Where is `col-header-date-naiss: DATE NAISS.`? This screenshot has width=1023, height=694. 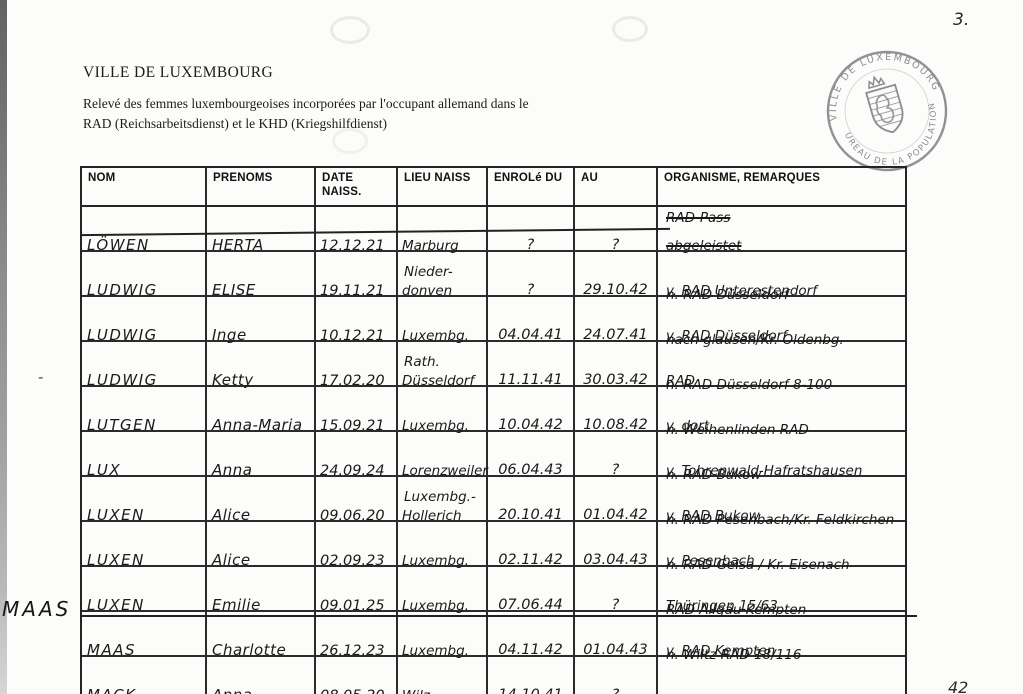
col-header-date-naiss: DATE NAISS. is located at coordinates (357, 186).